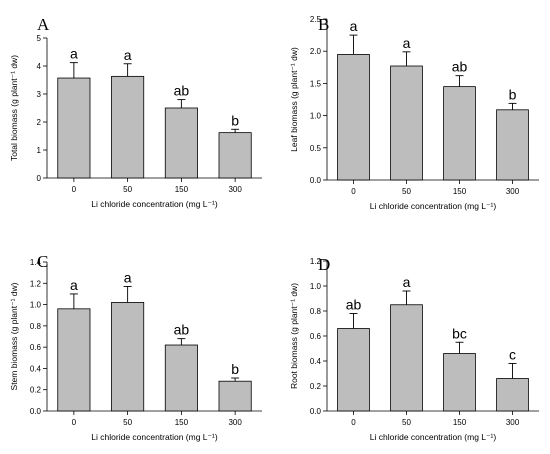 This screenshot has height=454, width=550. I want to click on y-tick-label-d: 0.0, so click(316, 411).